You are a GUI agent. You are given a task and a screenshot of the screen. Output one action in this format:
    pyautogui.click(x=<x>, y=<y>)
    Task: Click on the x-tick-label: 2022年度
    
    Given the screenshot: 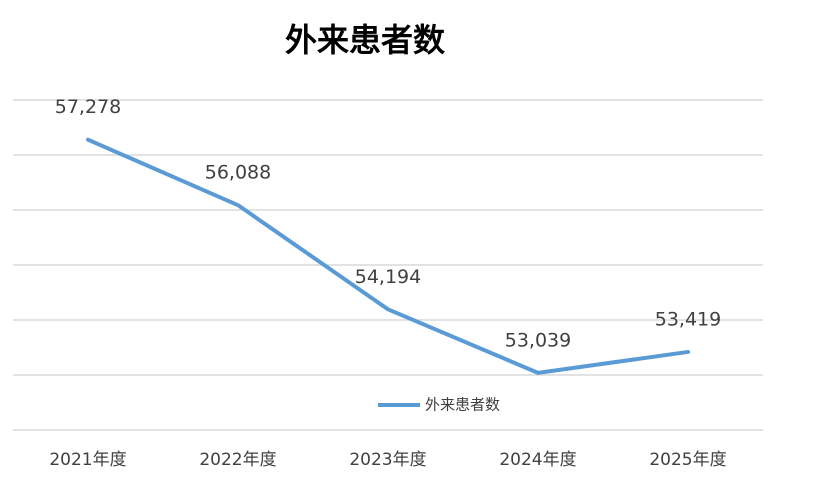 What is the action you would take?
    pyautogui.click(x=237, y=460)
    